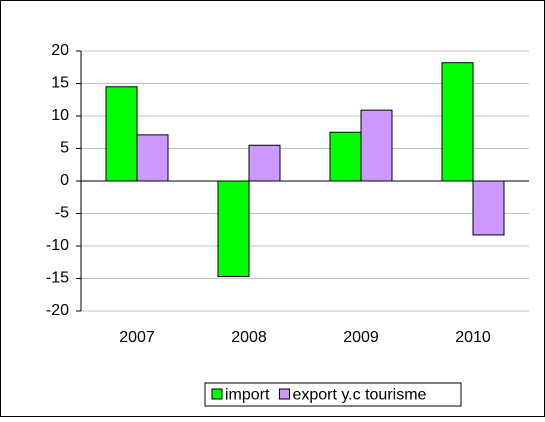 The width and height of the screenshot is (545, 422). I want to click on y-tick-label: 0, so click(64, 180).